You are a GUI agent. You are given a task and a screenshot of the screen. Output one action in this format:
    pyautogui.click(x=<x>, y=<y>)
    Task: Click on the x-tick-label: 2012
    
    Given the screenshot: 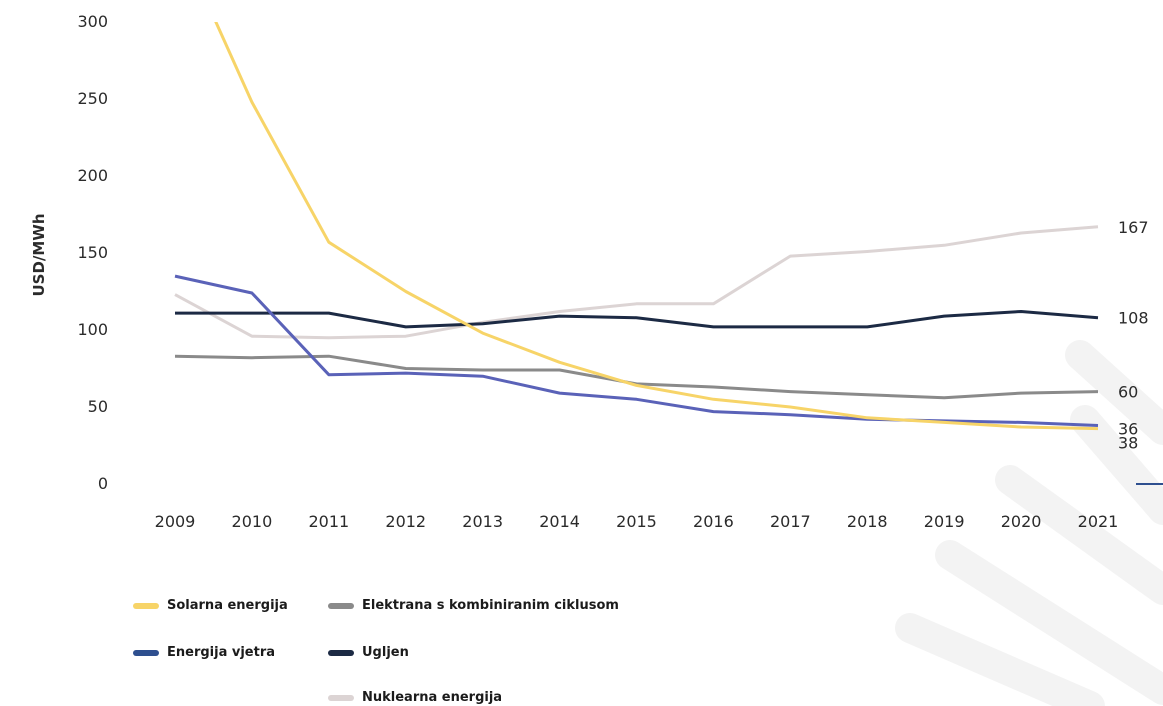 What is the action you would take?
    pyautogui.click(x=405, y=521)
    